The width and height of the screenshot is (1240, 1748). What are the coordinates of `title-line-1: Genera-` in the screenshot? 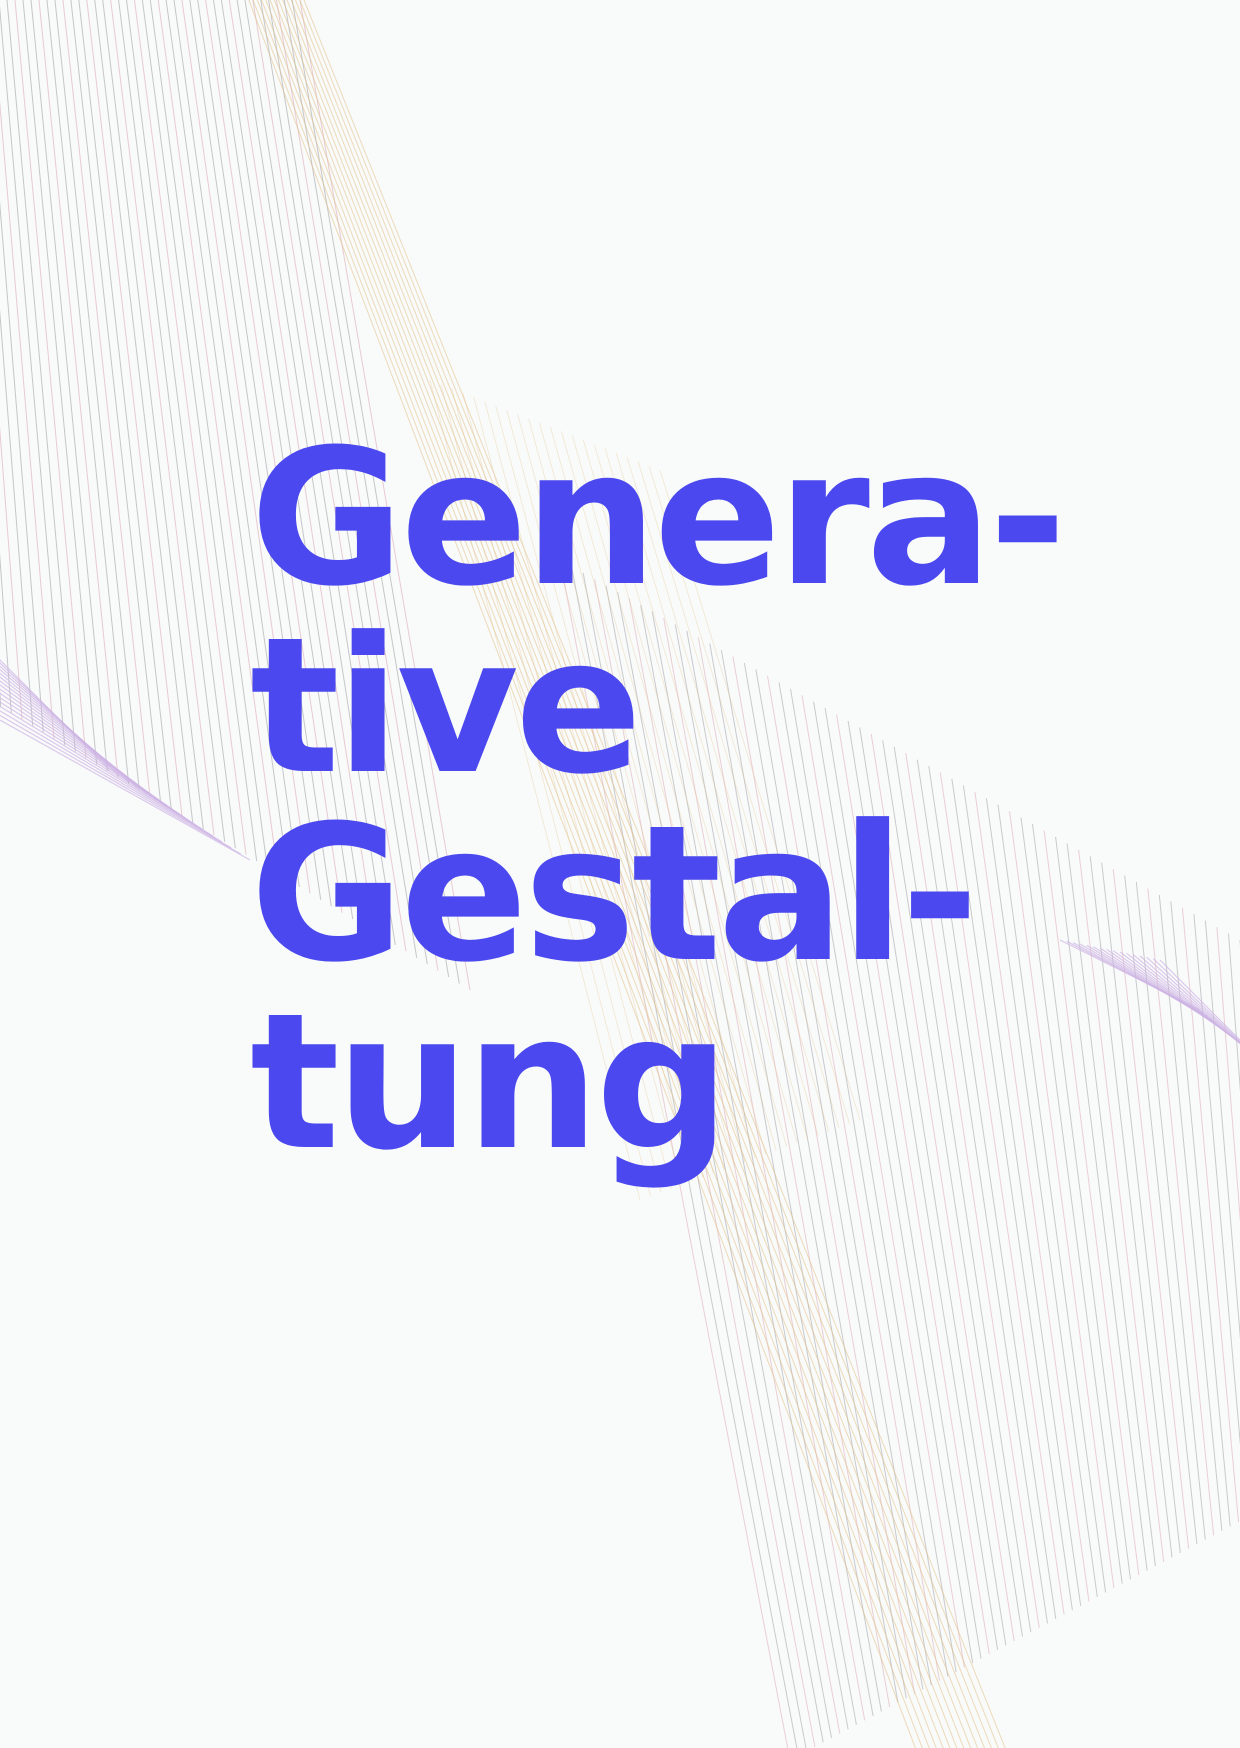 It's located at (658, 518).